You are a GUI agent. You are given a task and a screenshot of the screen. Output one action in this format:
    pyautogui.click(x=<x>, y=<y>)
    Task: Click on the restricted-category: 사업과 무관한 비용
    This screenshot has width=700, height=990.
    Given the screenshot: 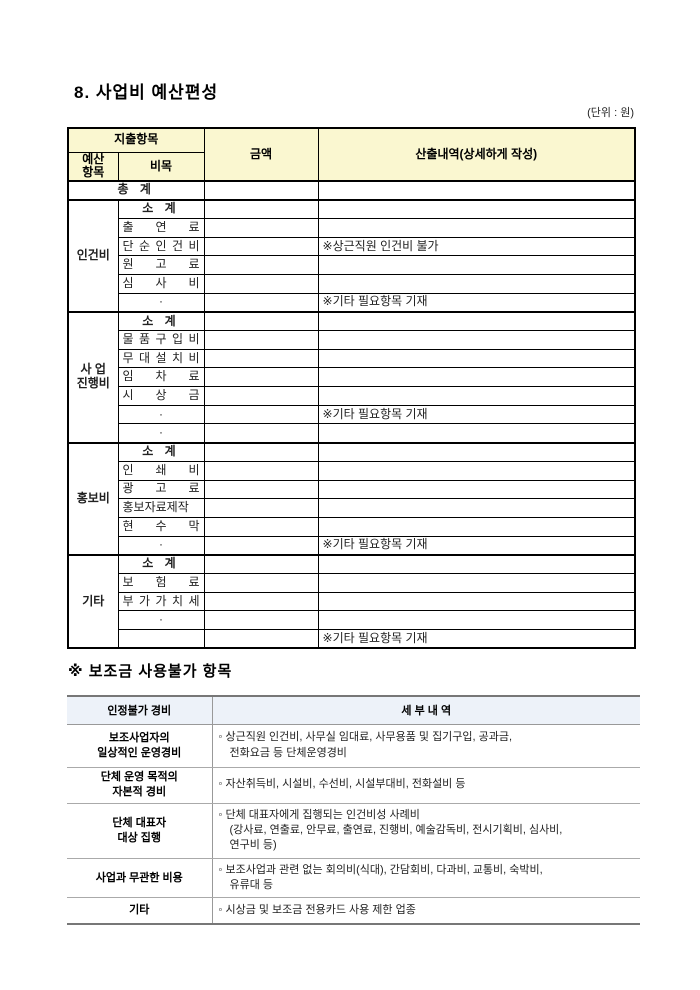 What is the action you would take?
    pyautogui.click(x=140, y=878)
    